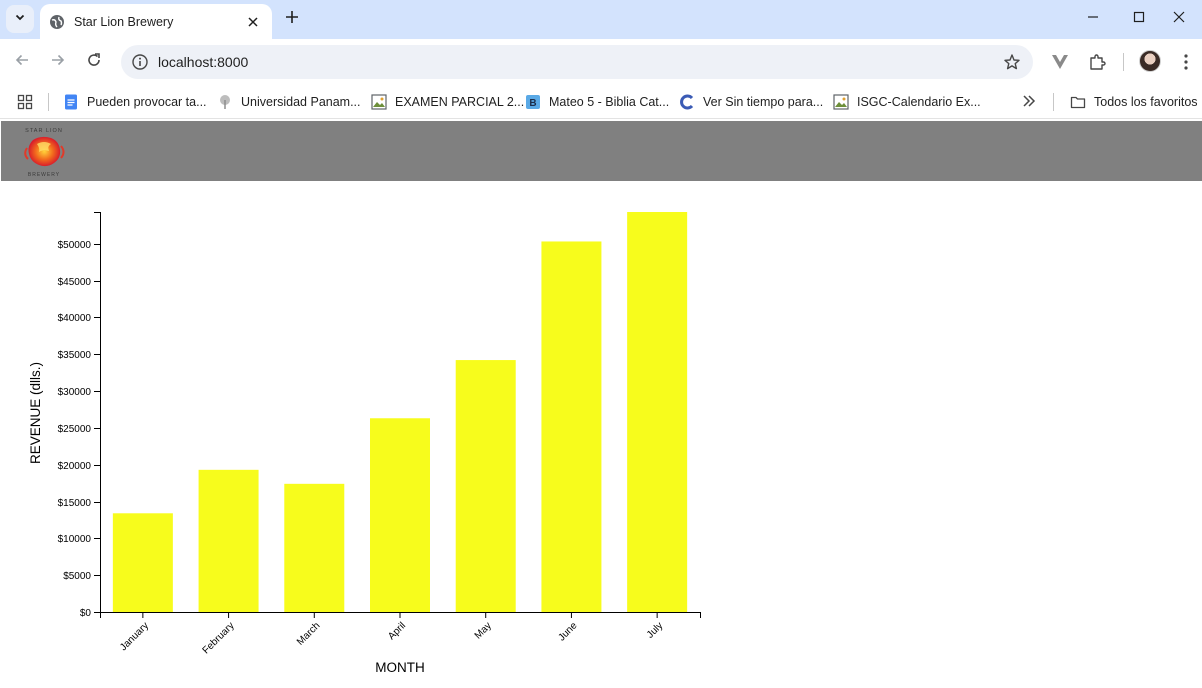  I want to click on all-bookmarks-folder: Todos los favoritos, so click(1134, 102).